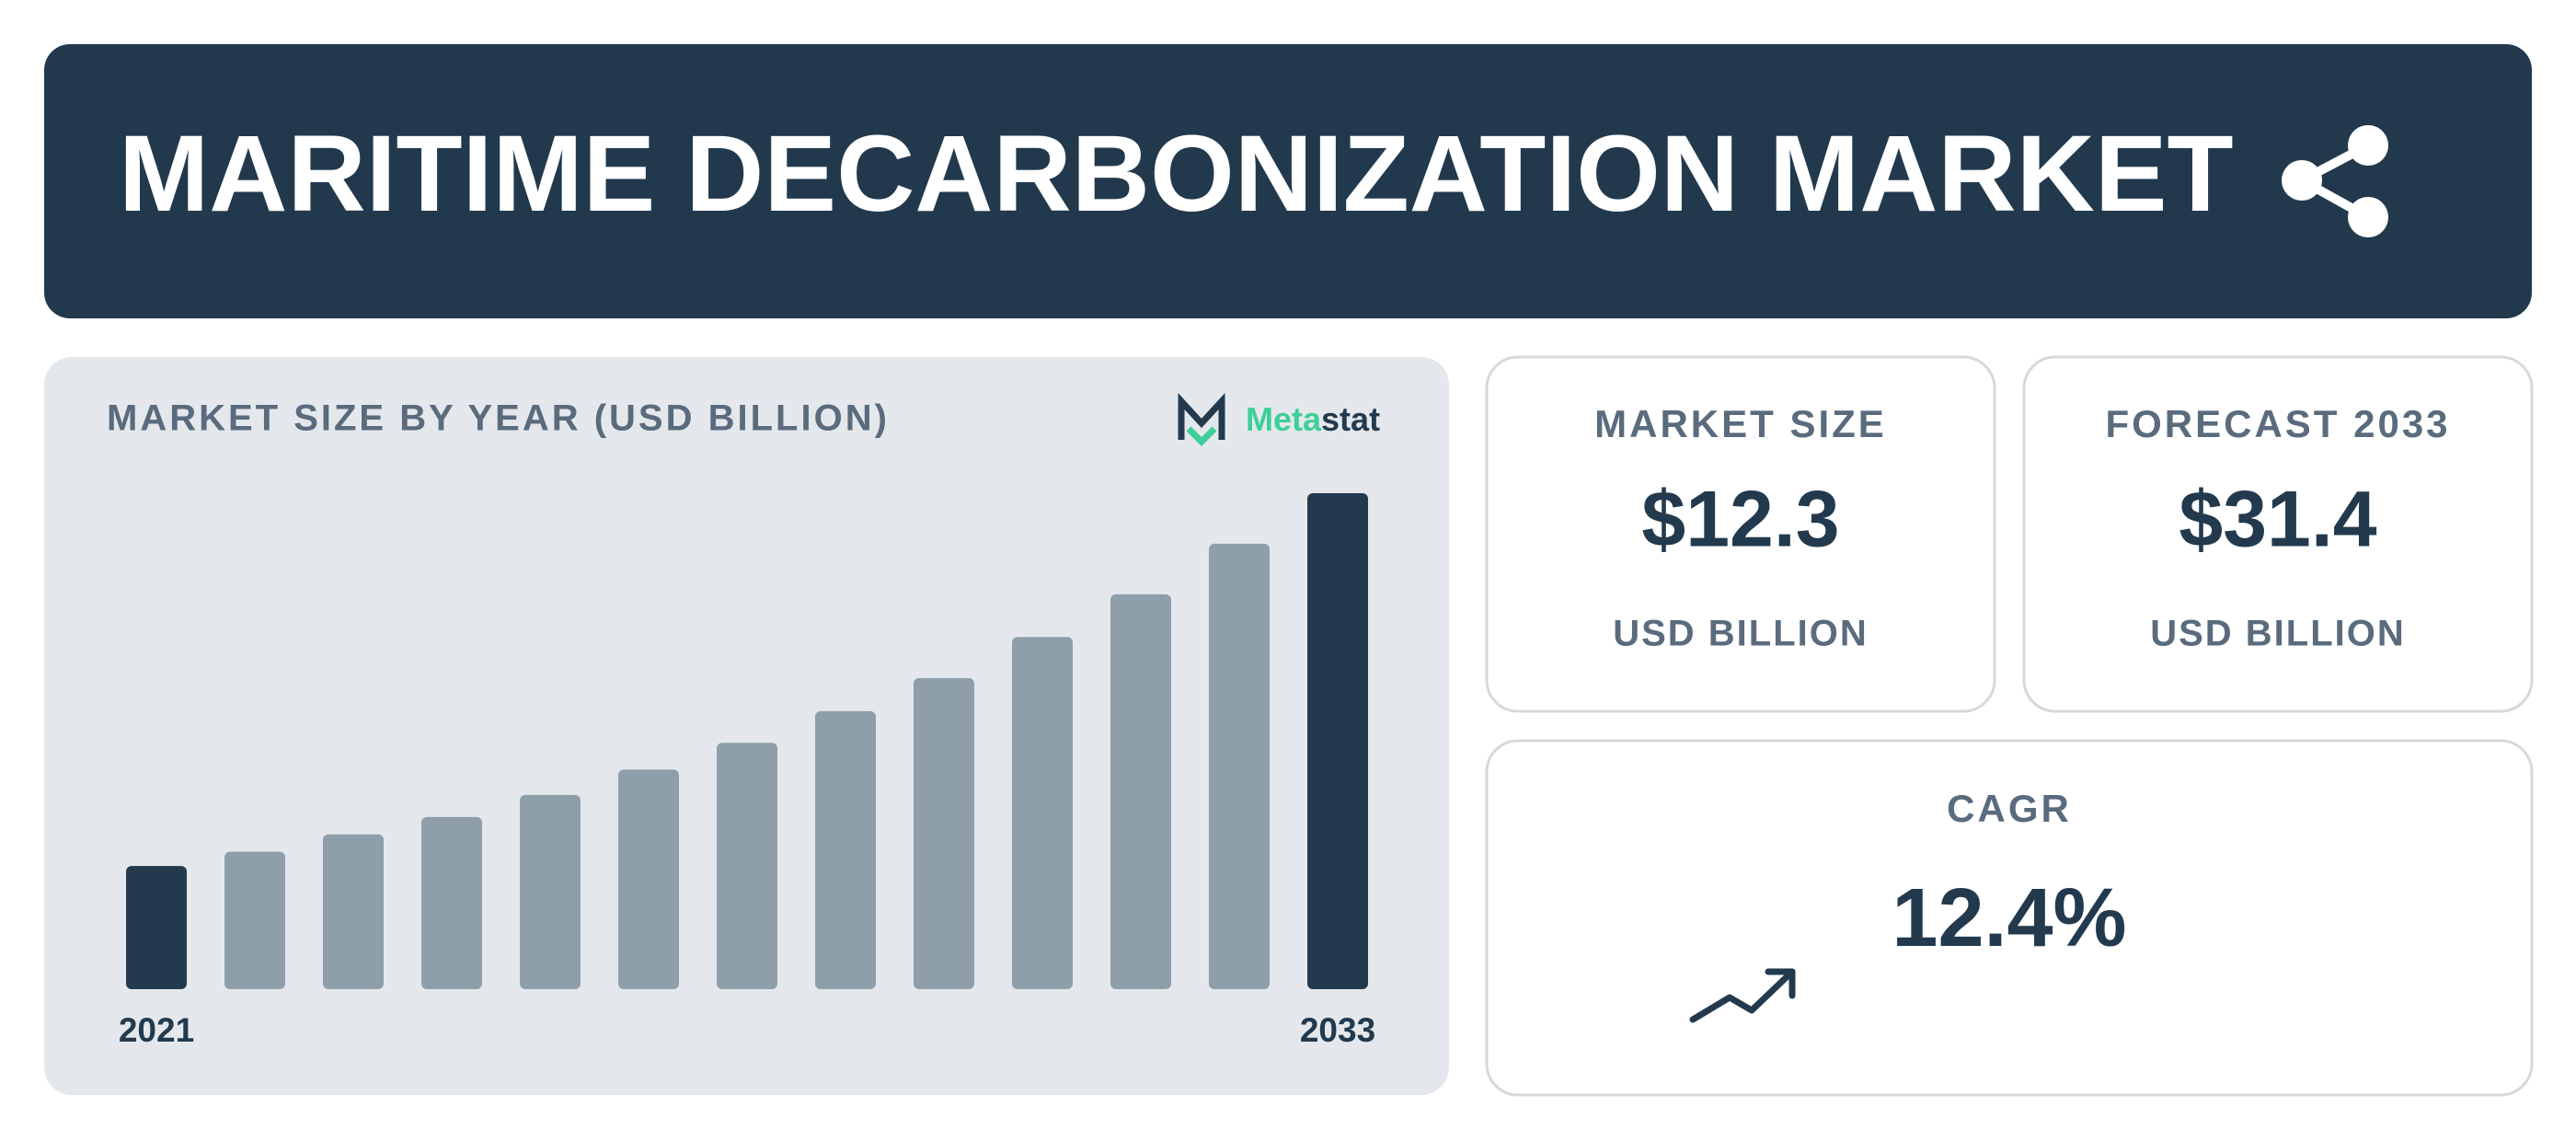  I want to click on header-title: MARITIME DECARBONIZATION MARKET, so click(1176, 174).